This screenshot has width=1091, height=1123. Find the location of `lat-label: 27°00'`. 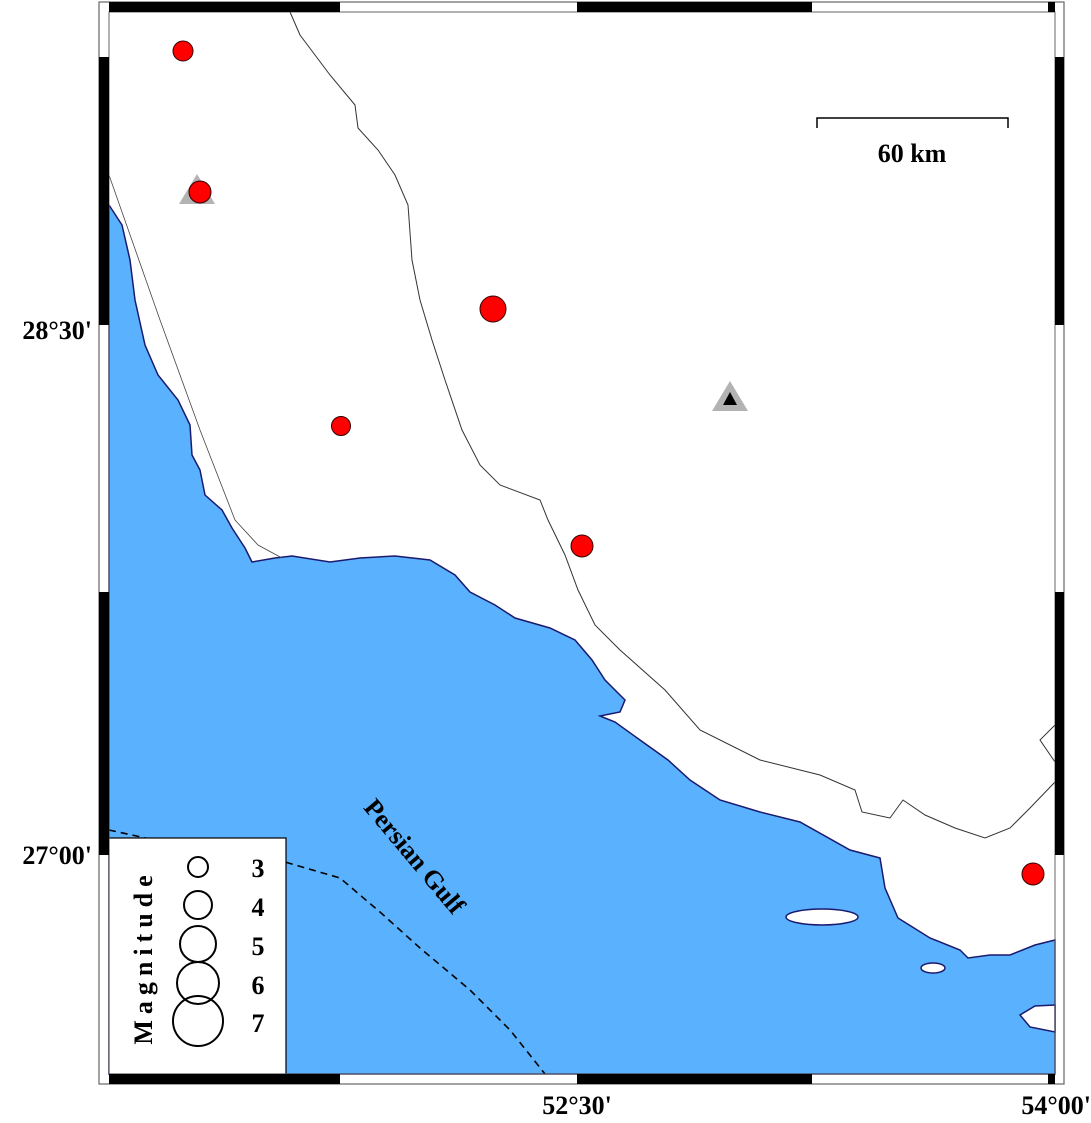

lat-label: 27°00' is located at coordinates (57, 855).